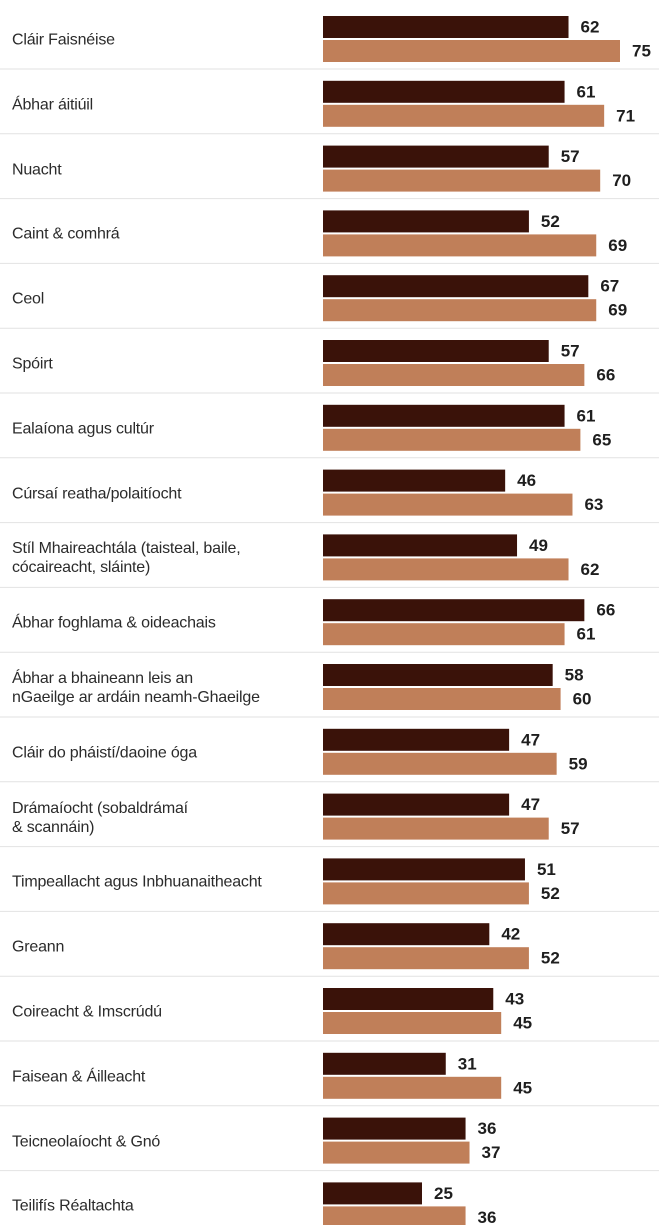  Describe the element at coordinates (137, 882) in the screenshot. I see `category-label: Timpeallacht agus Inbhuanaitheacht` at that location.